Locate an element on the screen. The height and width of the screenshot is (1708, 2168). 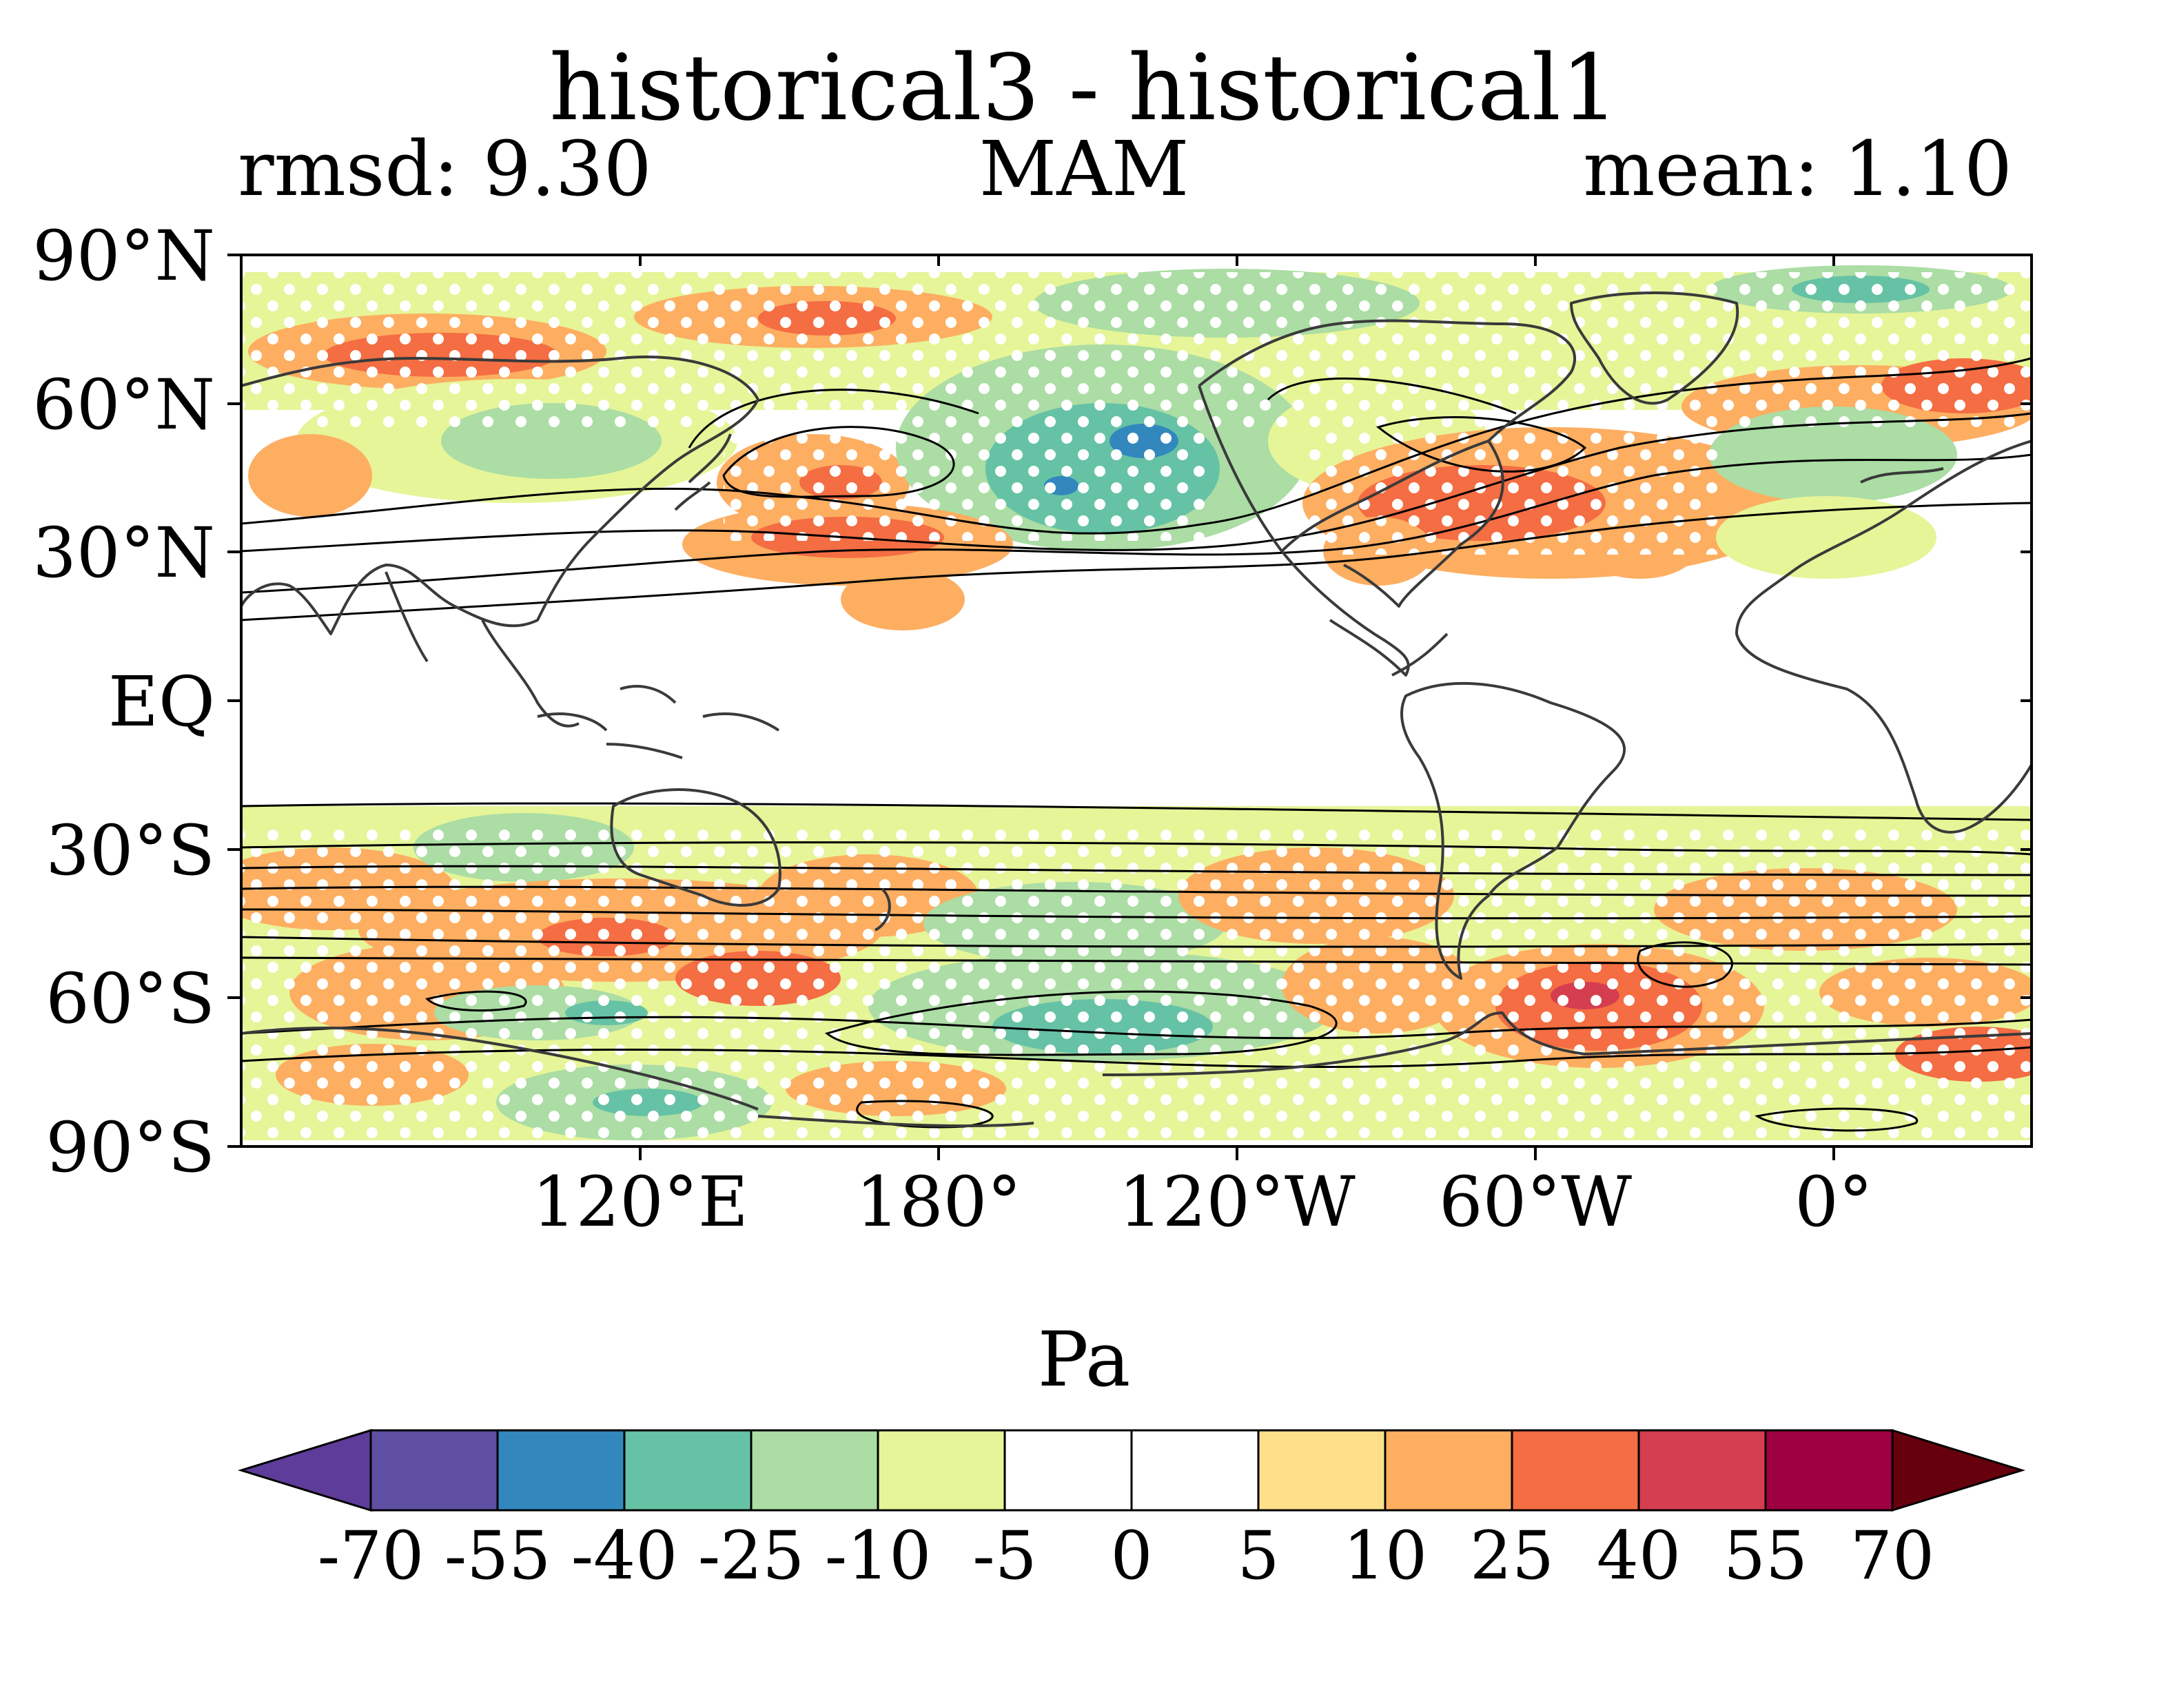
colorbar-tick-label: 55 is located at coordinates (1765, 1555).